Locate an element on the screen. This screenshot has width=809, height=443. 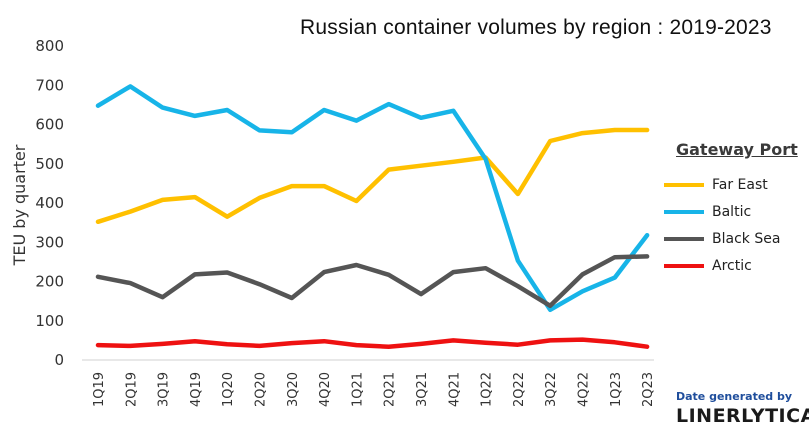
legend-label-baltic: Baltic is located at coordinates (732, 211).